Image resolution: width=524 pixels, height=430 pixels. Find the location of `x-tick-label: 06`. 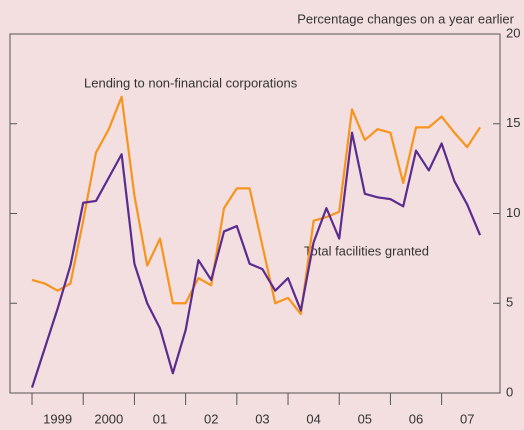

x-tick-label: 06 is located at coordinates (416, 418).